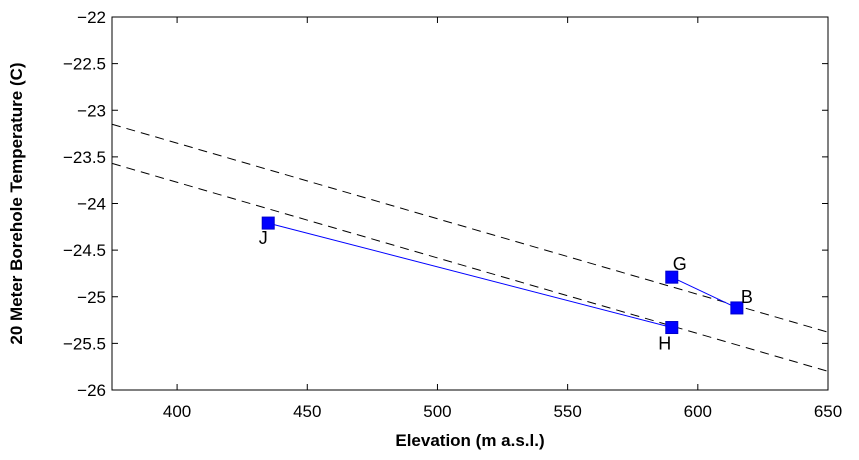 This screenshot has width=859, height=460. I want to click on x-tick-label: 550, so click(567, 411).